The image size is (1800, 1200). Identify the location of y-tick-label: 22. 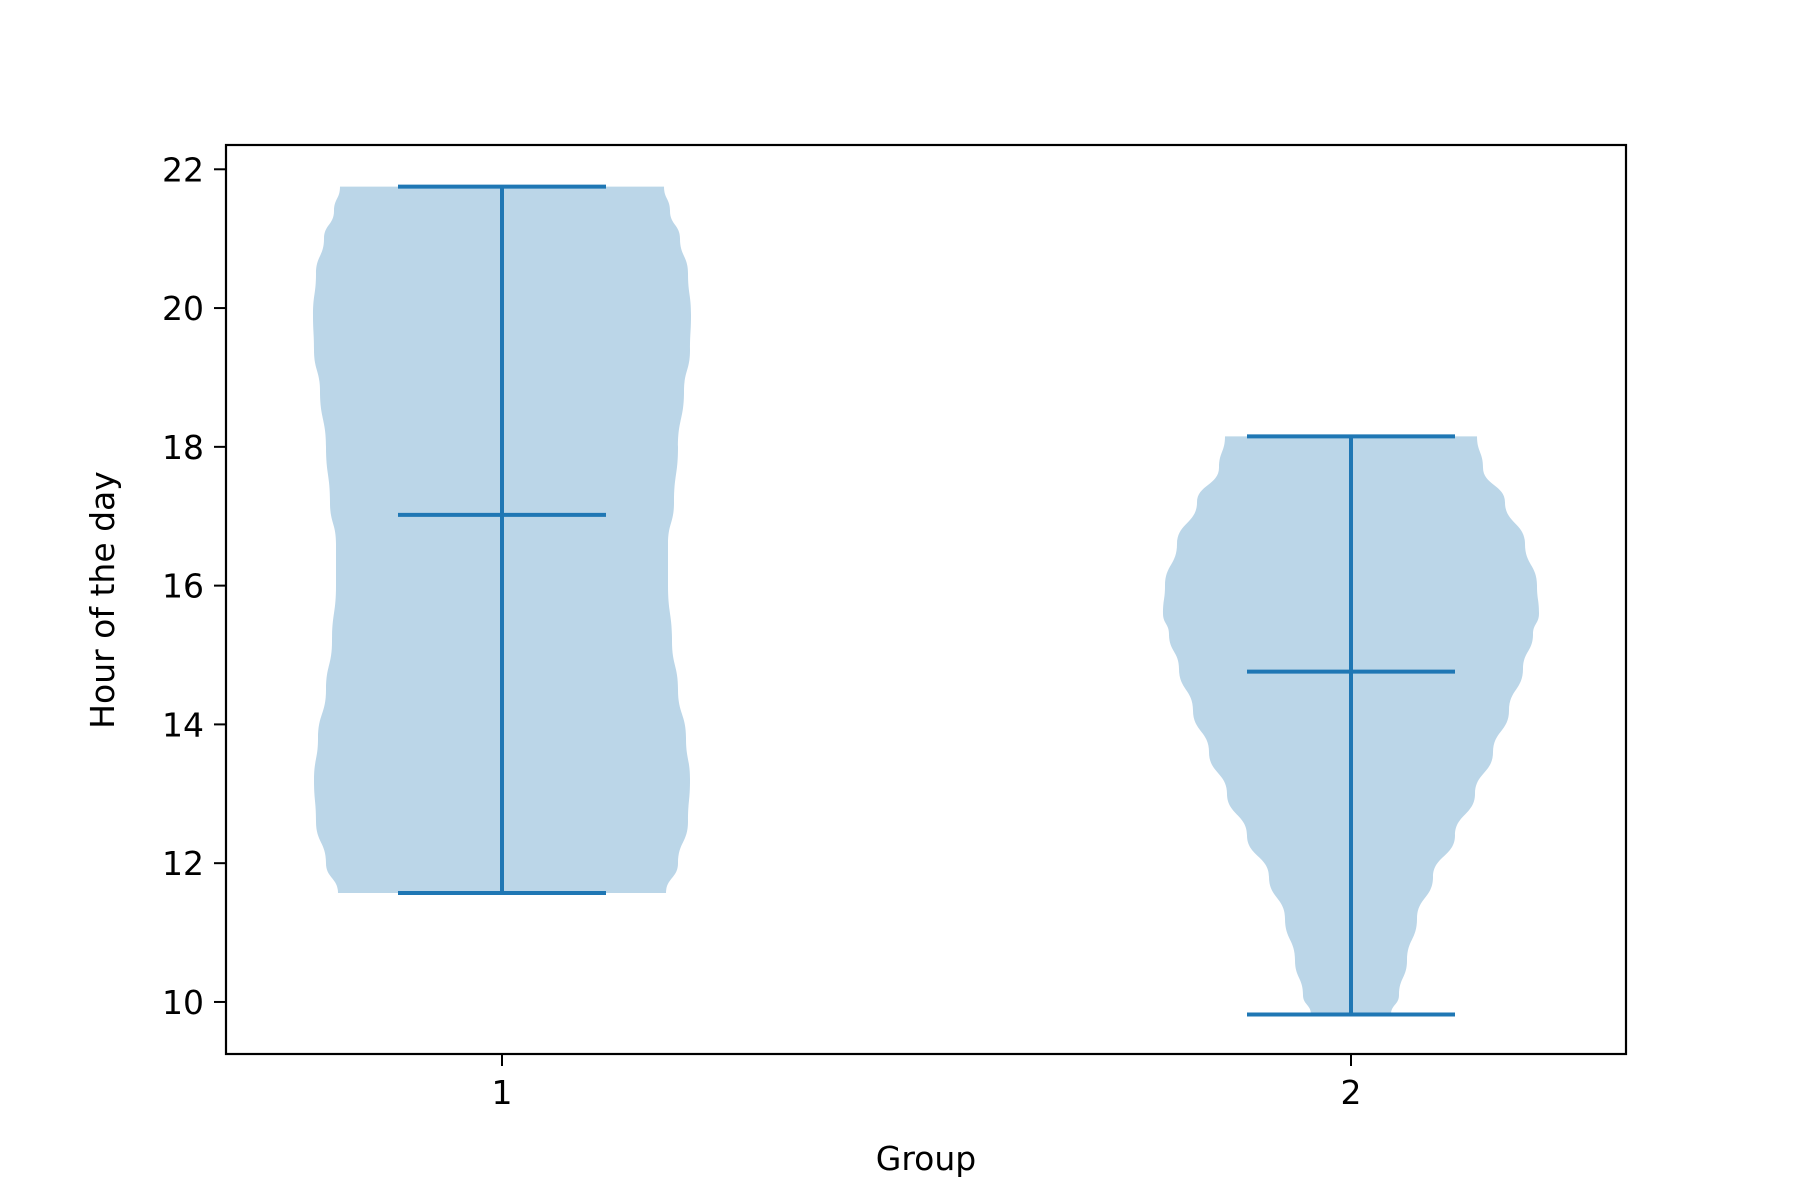
(183, 169).